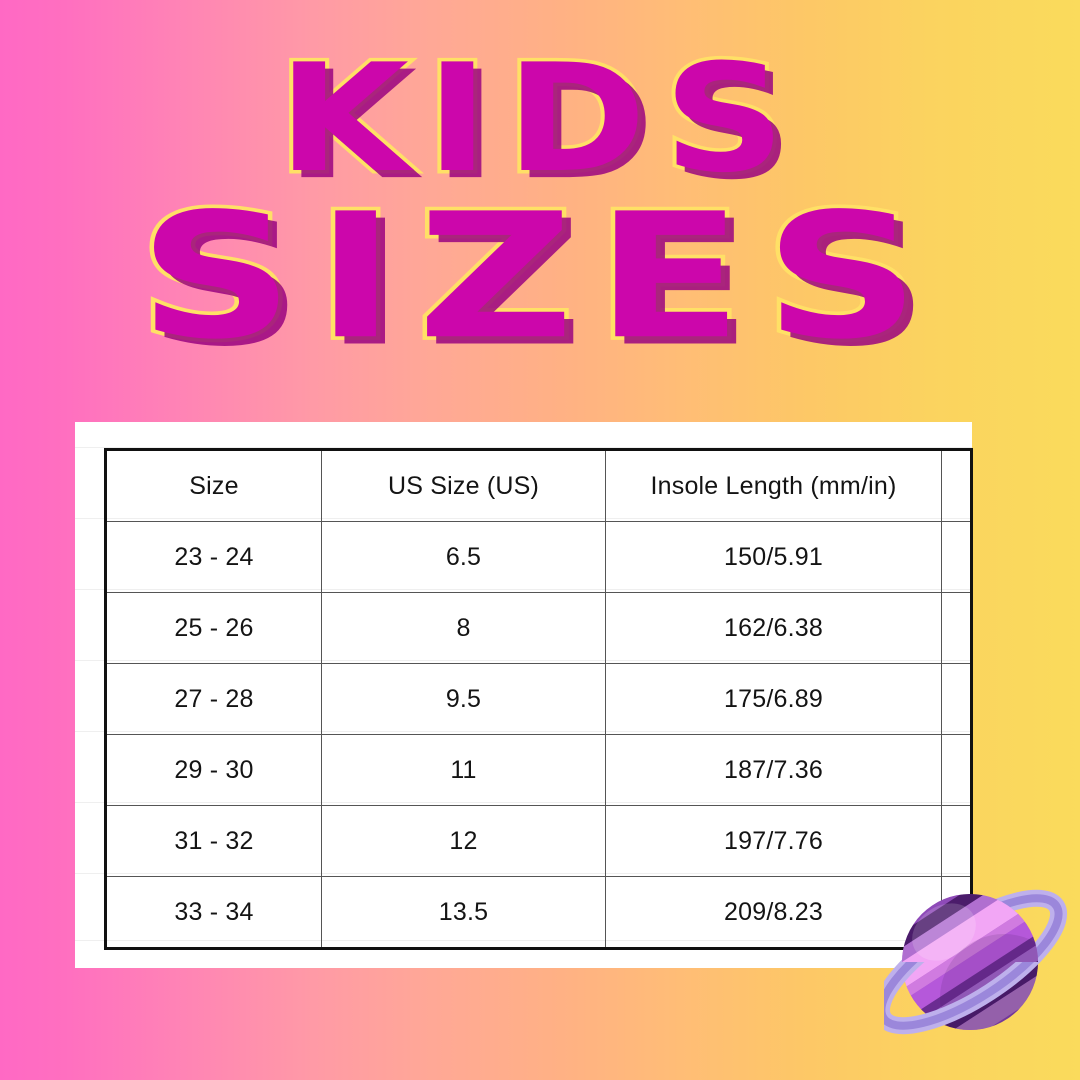 The image size is (1080, 1080). I want to click on cell-size: 23 - 24, so click(213, 557).